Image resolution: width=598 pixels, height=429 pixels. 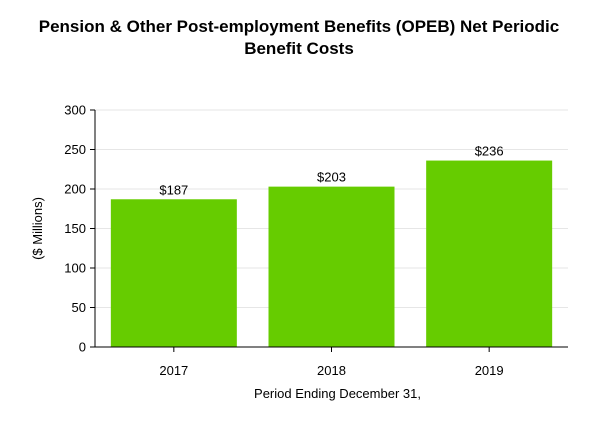 I want to click on y-tick-labels: 0 50 100 150 200 250 300, so click(x=79, y=229).